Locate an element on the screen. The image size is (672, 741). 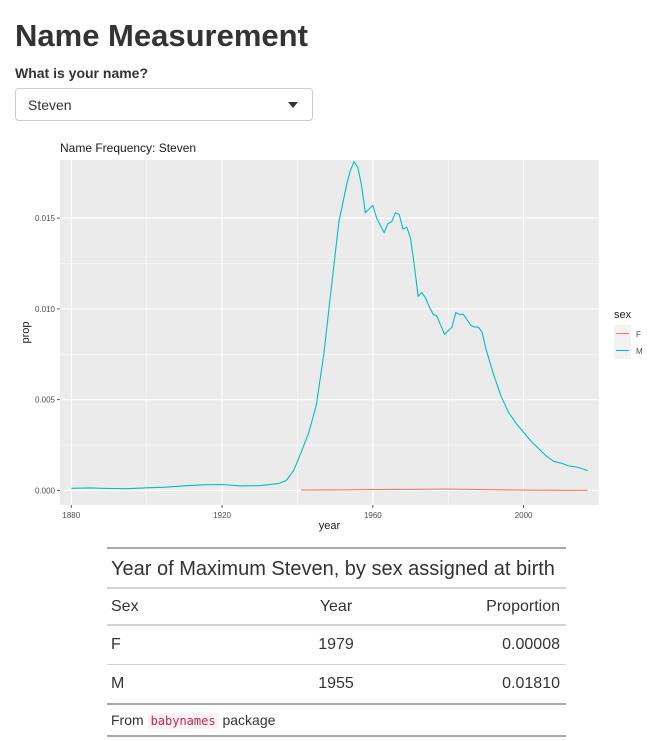
table-source-note: From babynames package is located at coordinates (336, 721).